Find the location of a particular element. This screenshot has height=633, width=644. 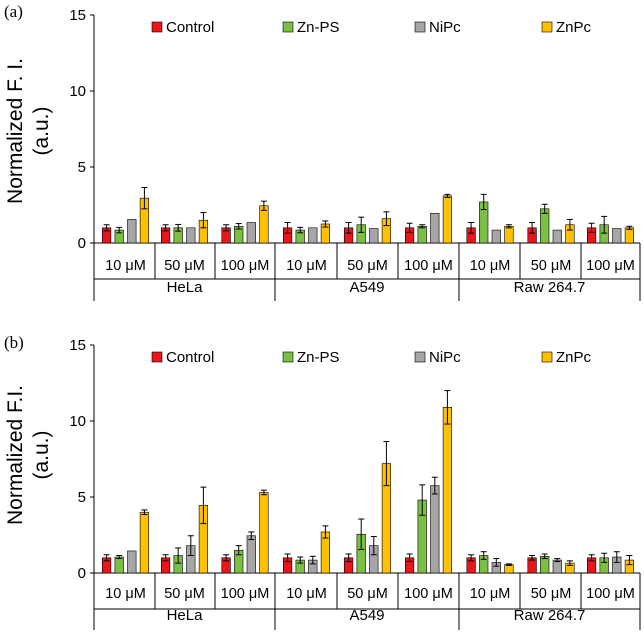

panel-b-legend-swatch-control is located at coordinates (157, 357).